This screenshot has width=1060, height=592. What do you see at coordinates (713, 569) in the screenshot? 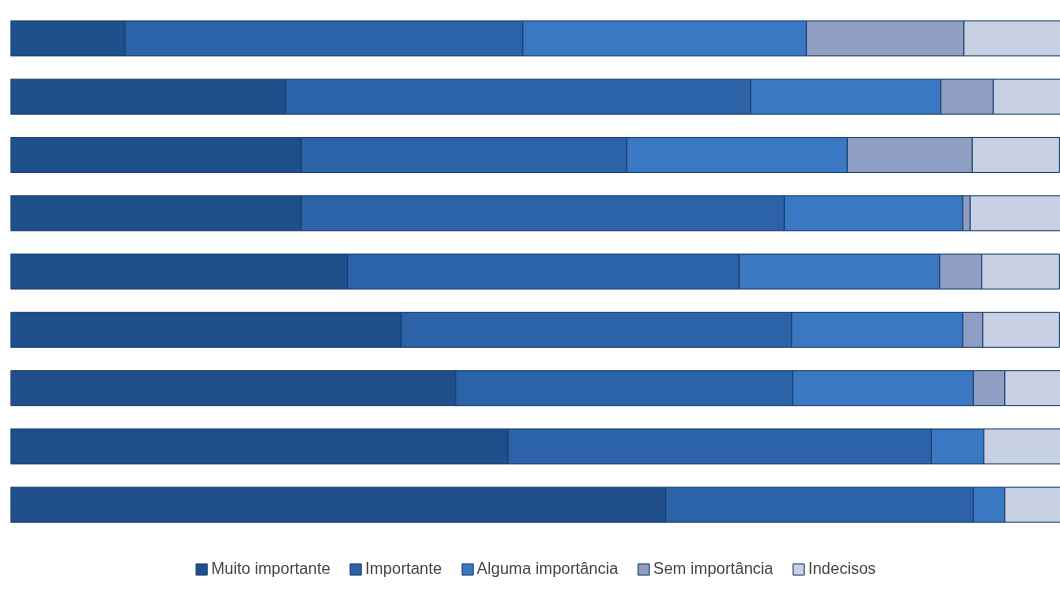
I see `legend-label: Sem importância` at bounding box center [713, 569].